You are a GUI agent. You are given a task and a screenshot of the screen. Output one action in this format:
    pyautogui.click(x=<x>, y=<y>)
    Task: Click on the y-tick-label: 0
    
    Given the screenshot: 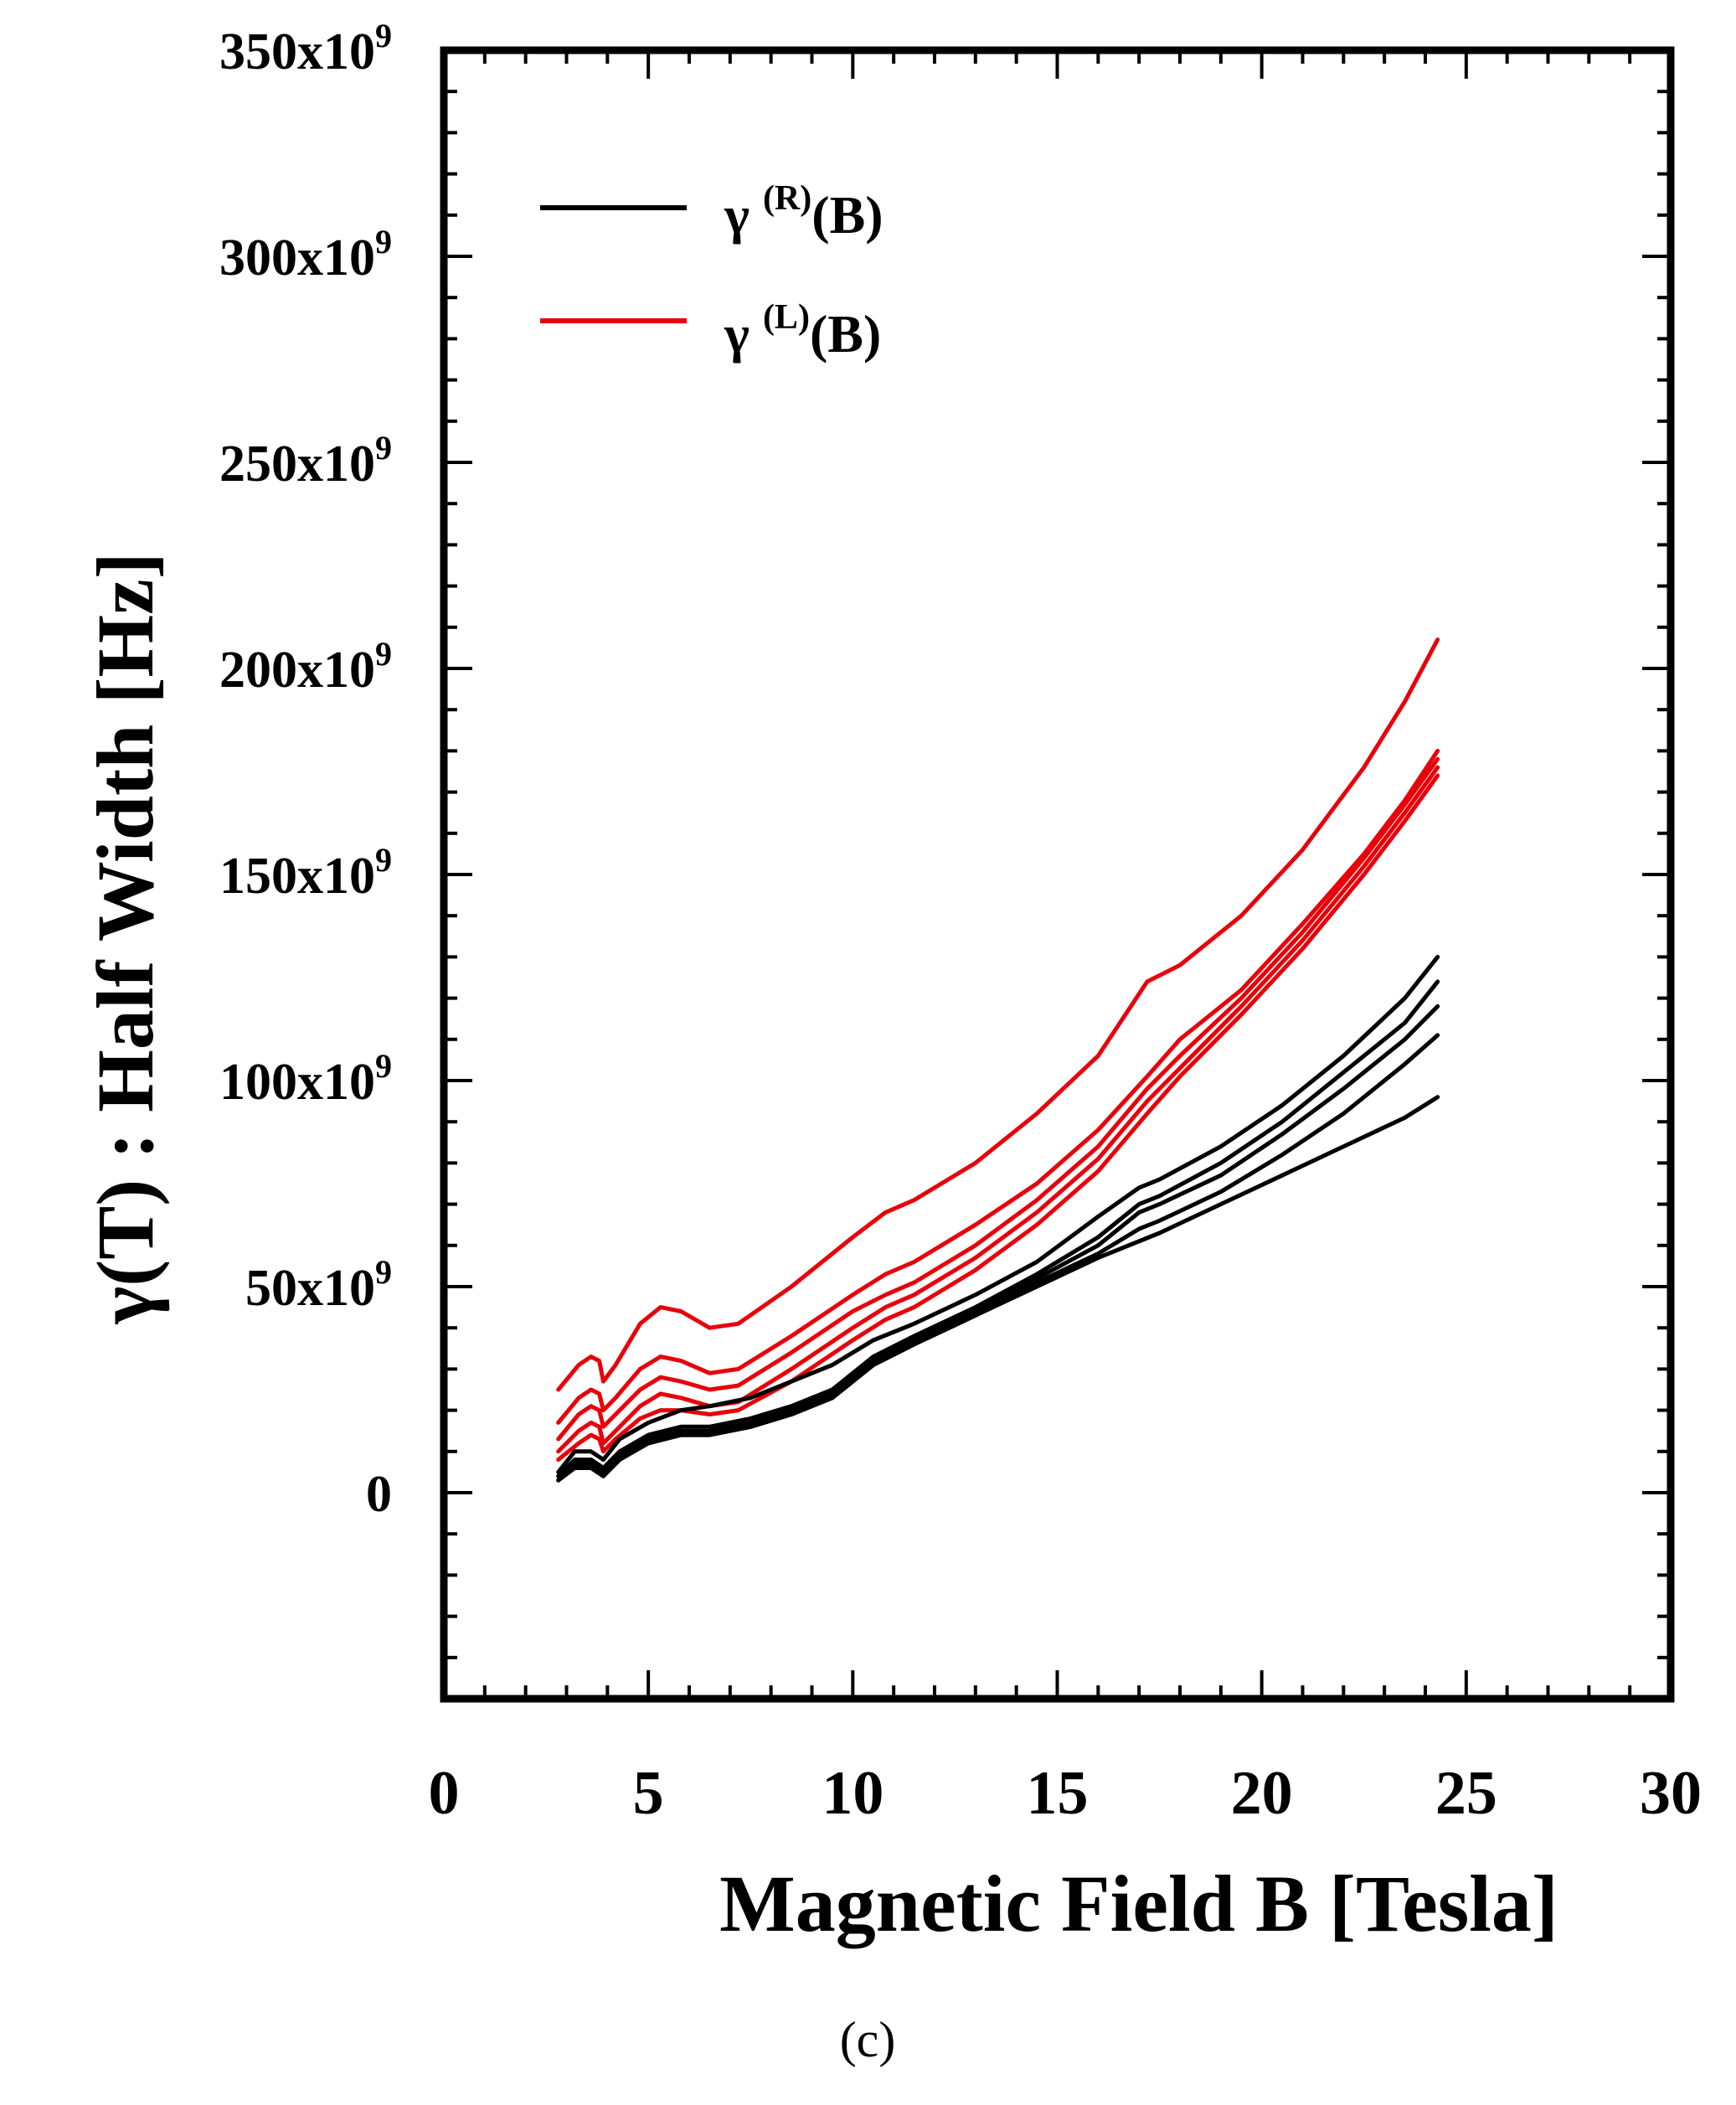 What is the action you would take?
    pyautogui.click(x=379, y=1495)
    